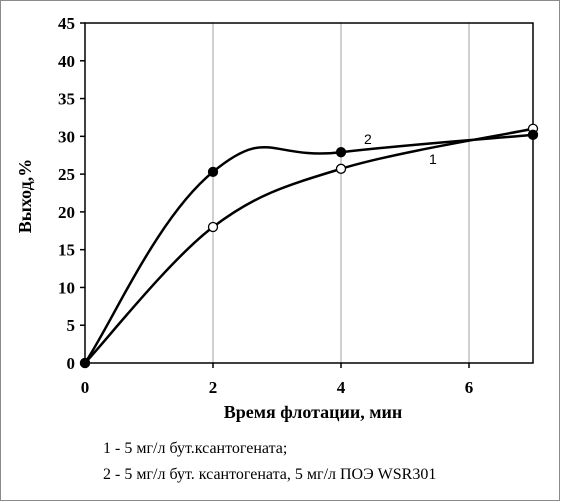 This screenshot has height=503, width=562. What do you see at coordinates (277, 380) in the screenshot?
I see `x-tick-labels: 0 2 4 6` at bounding box center [277, 380].